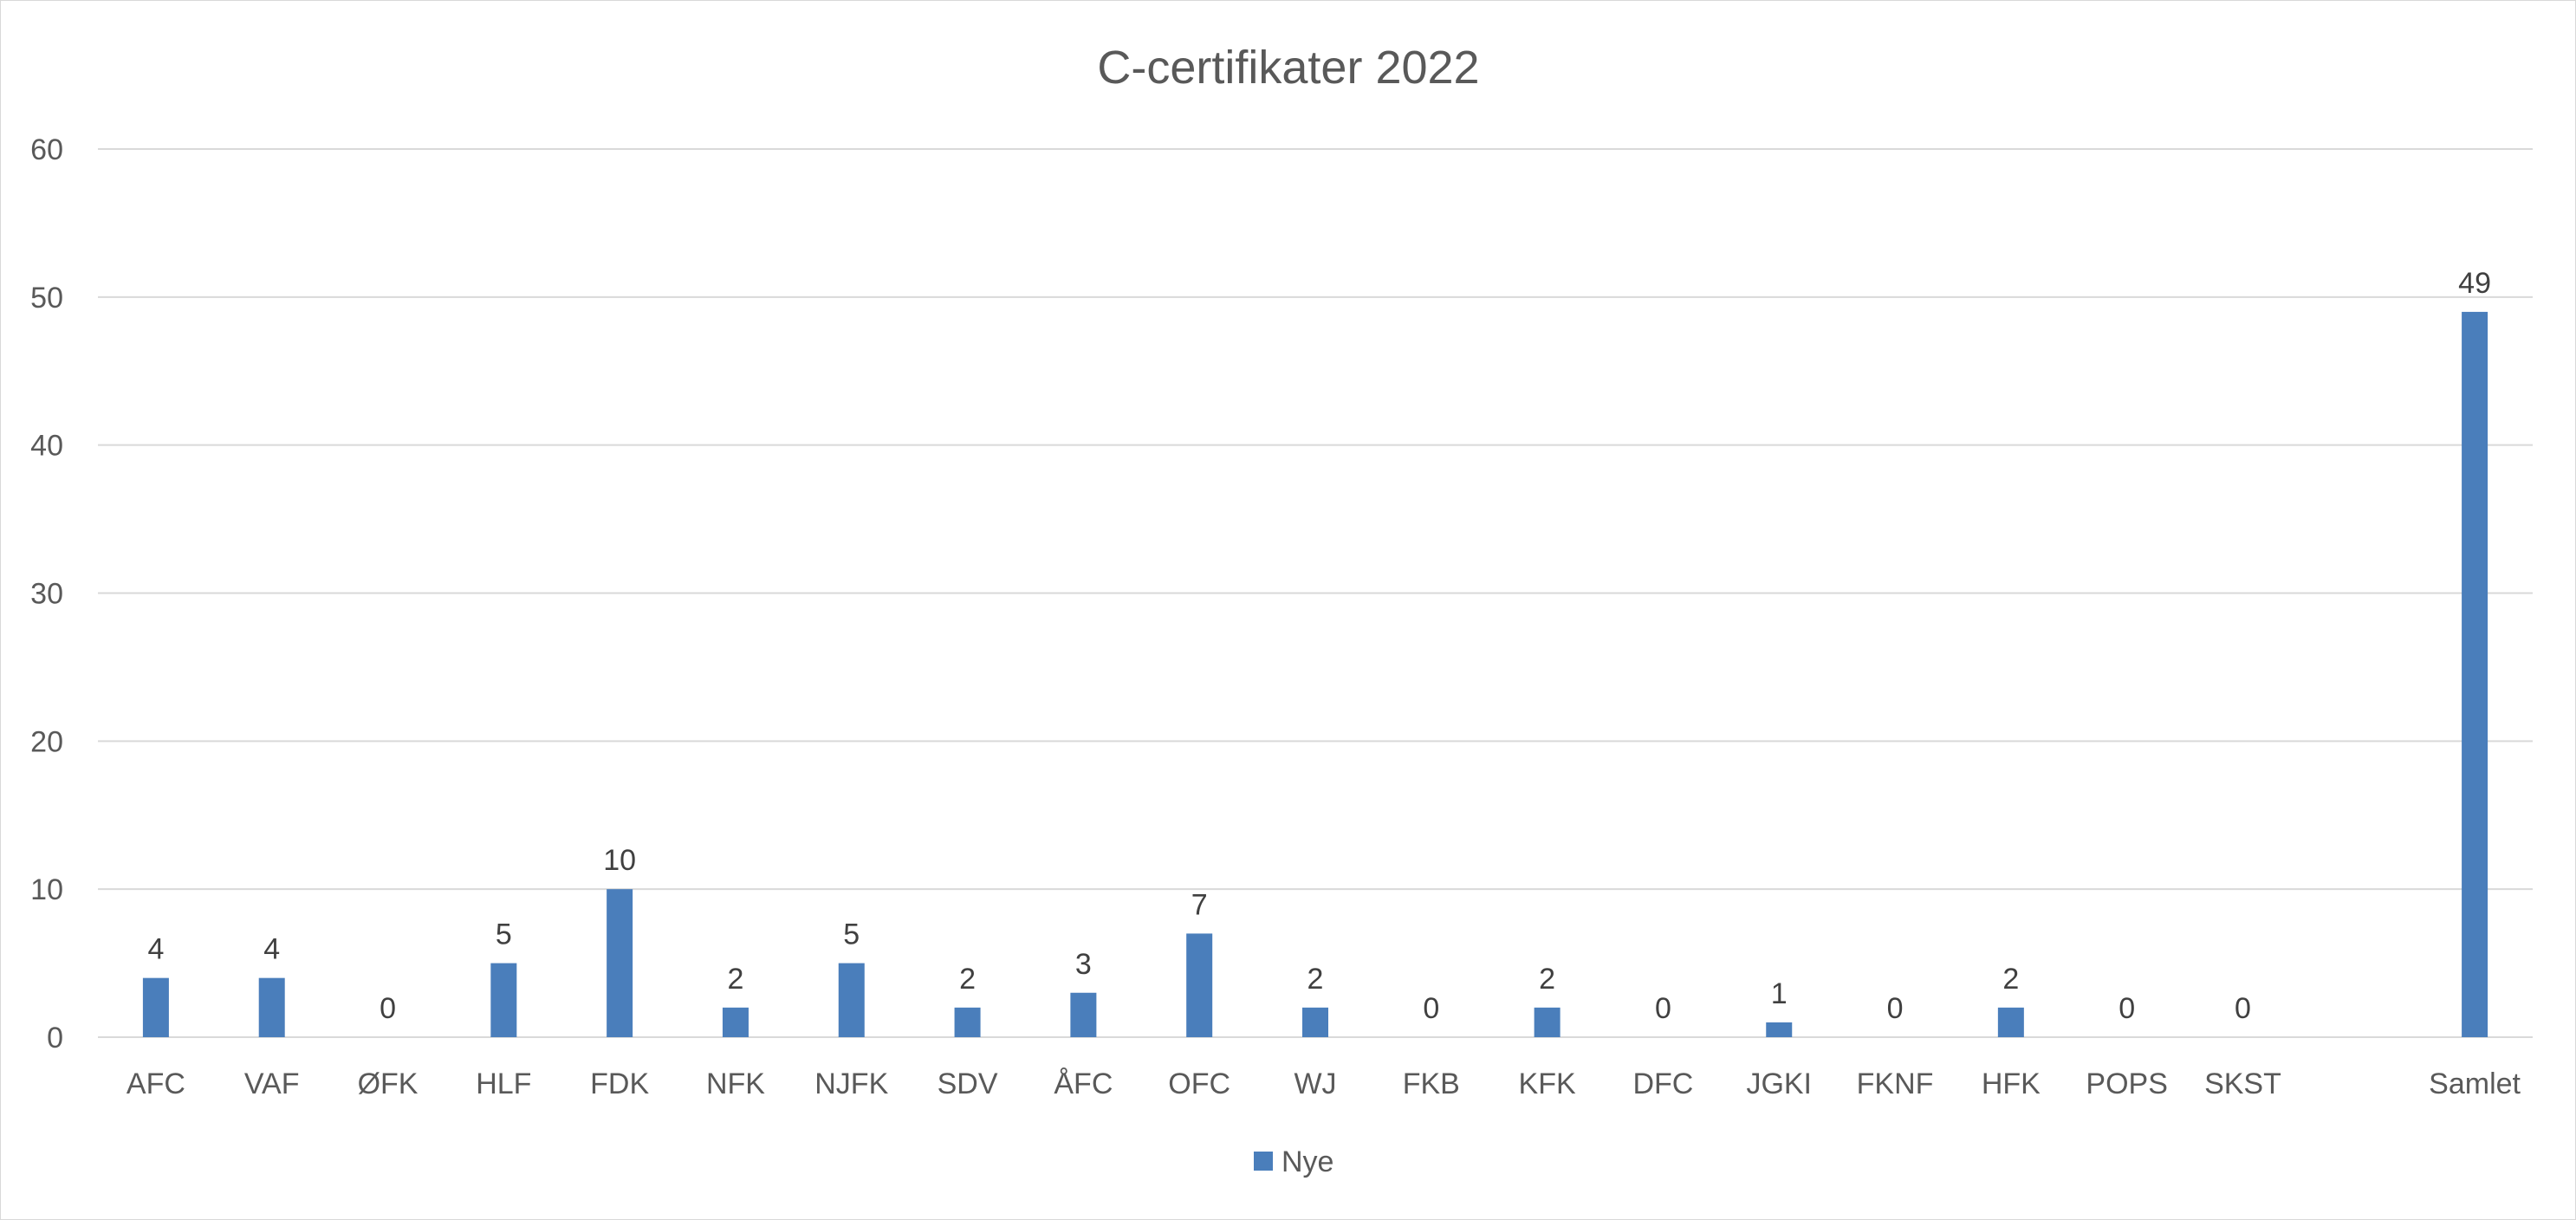 This screenshot has width=2576, height=1220. Describe the element at coordinates (47, 890) in the screenshot. I see `y-tick-label: 10` at that location.